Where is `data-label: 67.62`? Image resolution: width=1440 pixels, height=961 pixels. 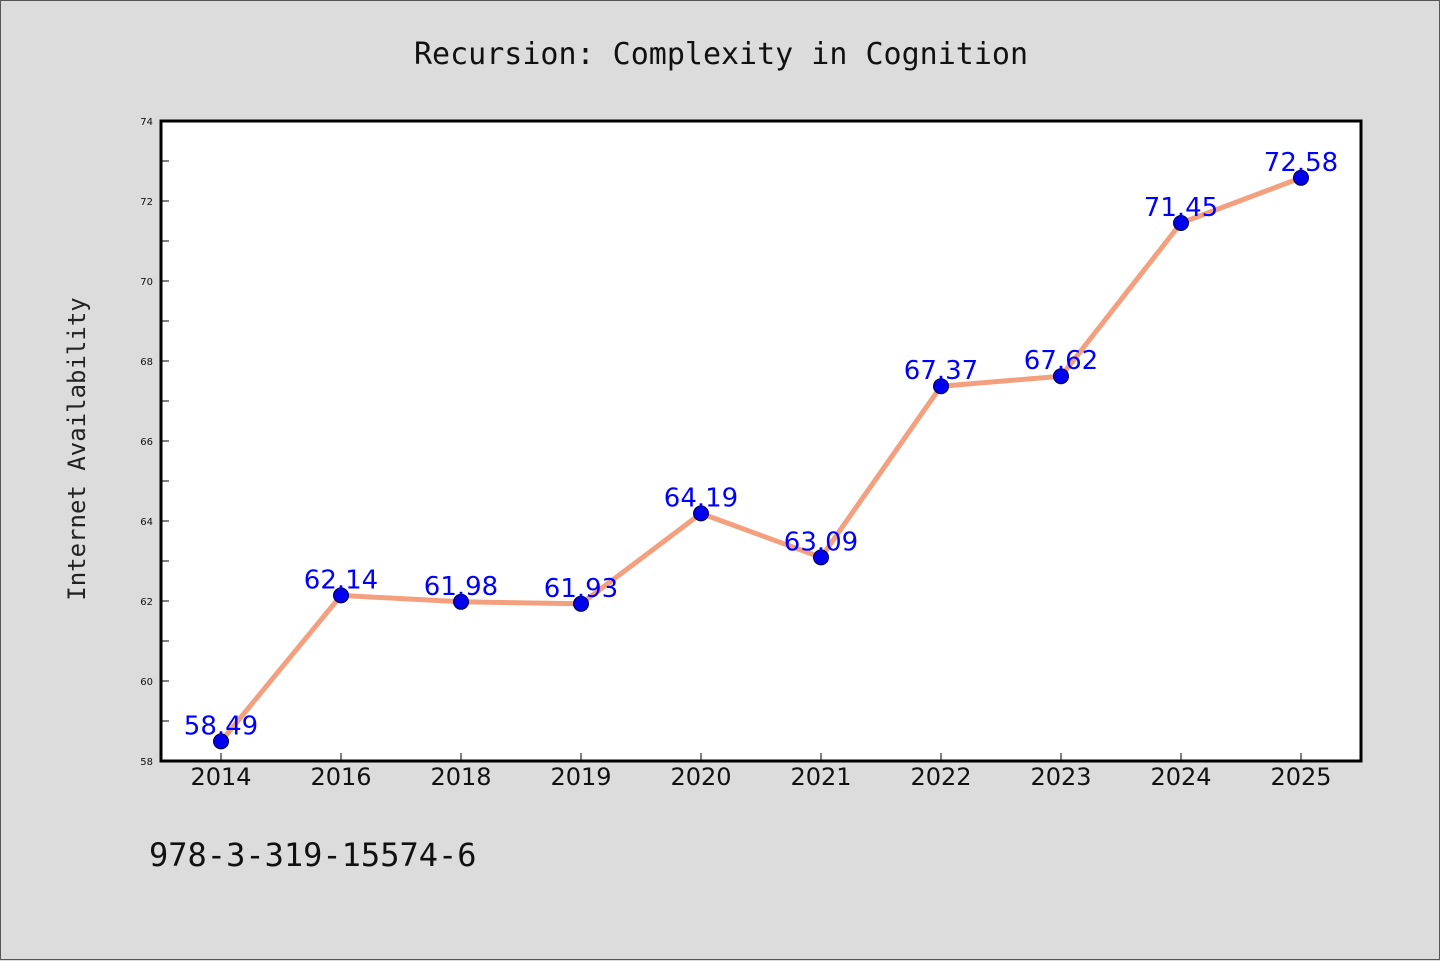 data-label: 67.62 is located at coordinates (1061, 361).